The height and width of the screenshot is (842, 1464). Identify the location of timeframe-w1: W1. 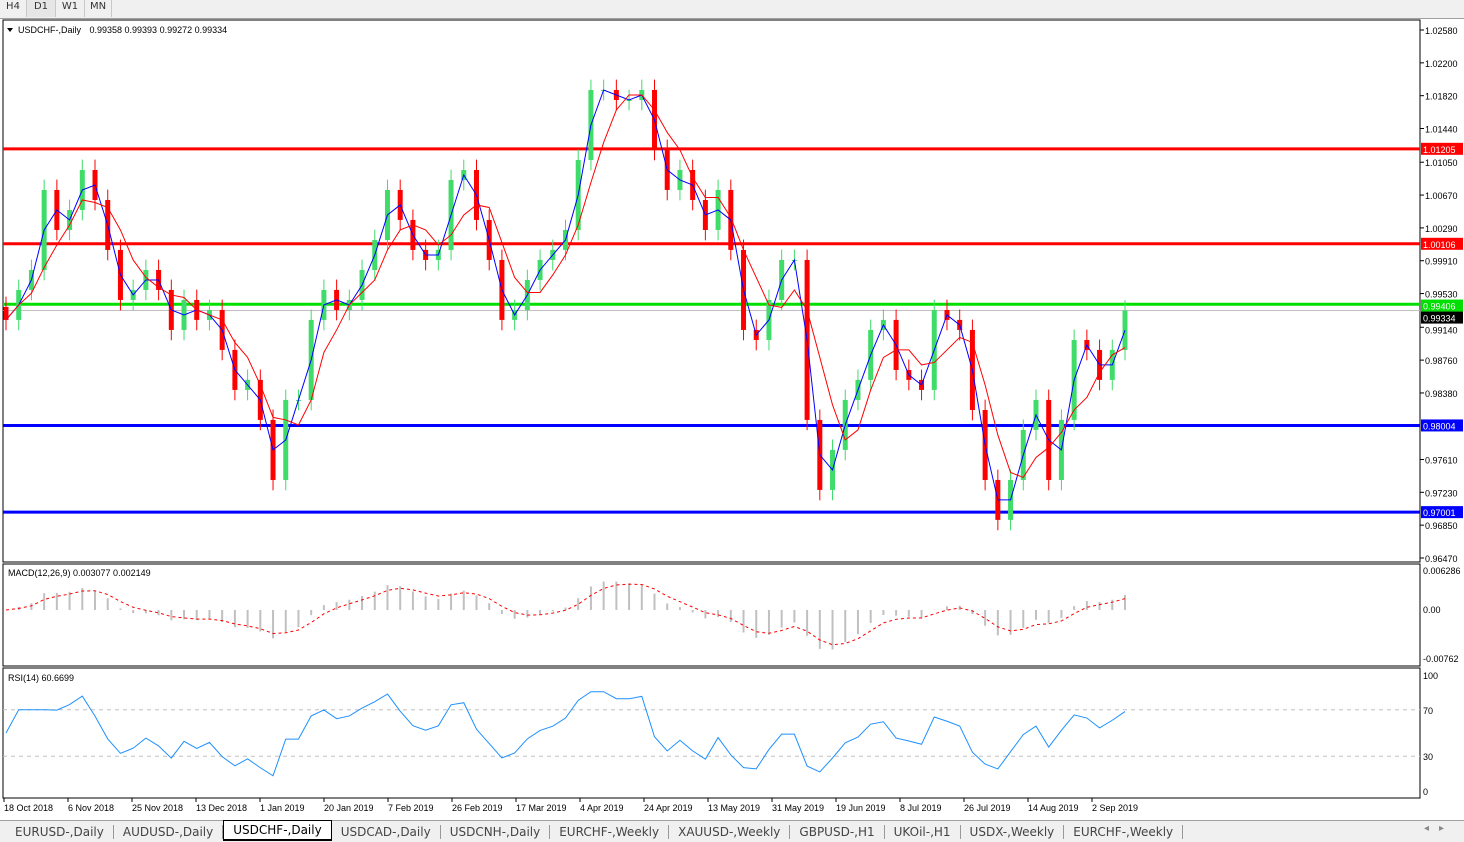
(70, 8).